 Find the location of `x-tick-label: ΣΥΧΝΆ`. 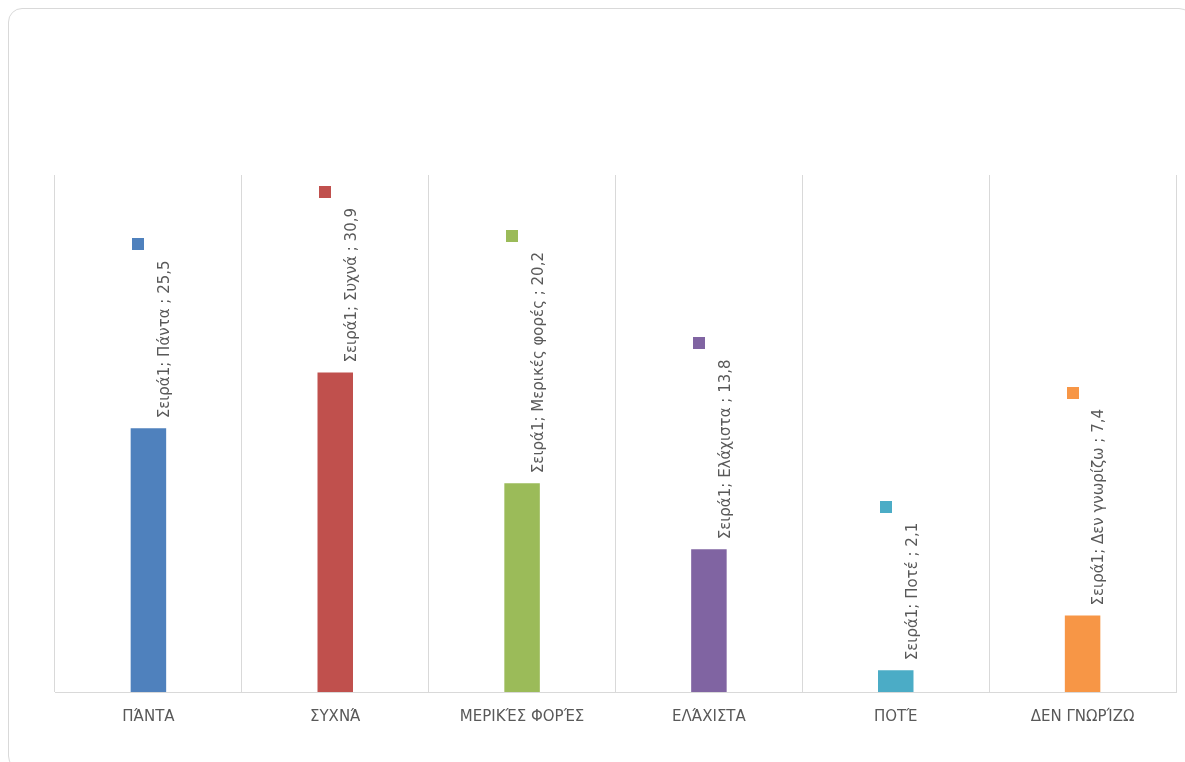

x-tick-label: ΣΥΧΝΆ is located at coordinates (335, 715).